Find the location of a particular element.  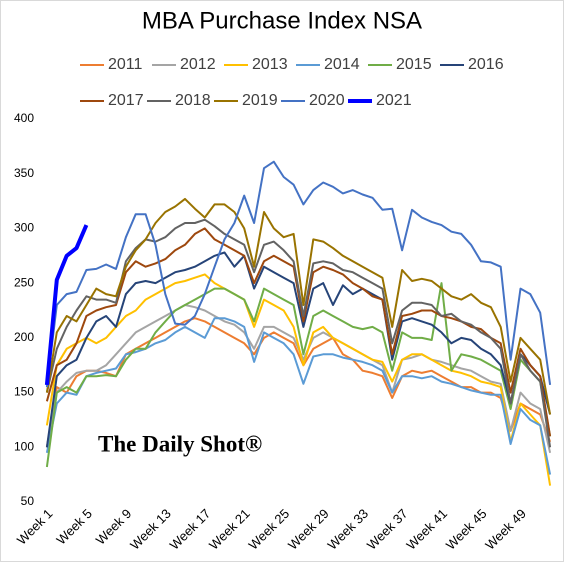

chart-title: MBA Purchase Index NSA is located at coordinates (282, 20).